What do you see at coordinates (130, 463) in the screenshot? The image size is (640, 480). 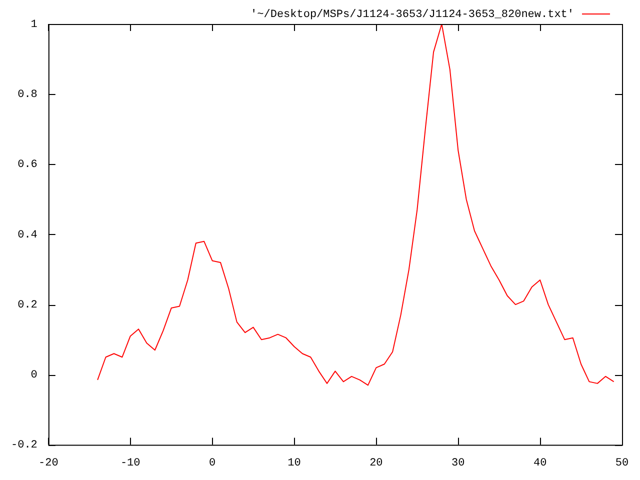 I see `x-tick-label: -10` at bounding box center [130, 463].